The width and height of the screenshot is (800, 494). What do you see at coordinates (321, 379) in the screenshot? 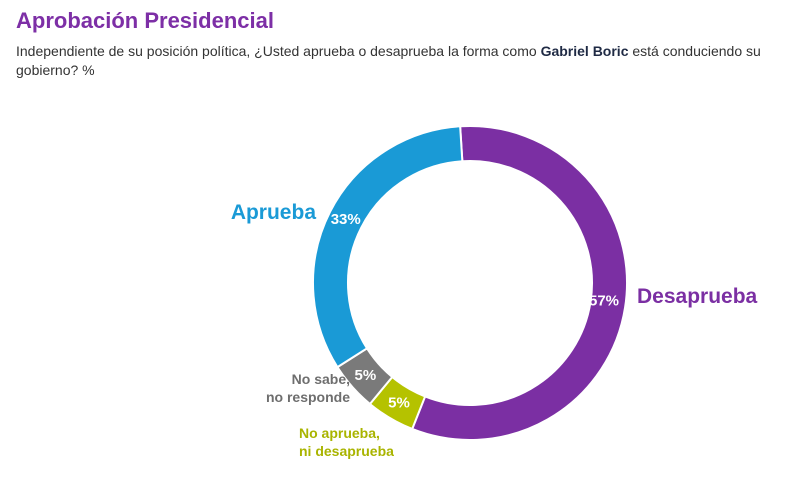
I see `slice-name-line: No sabe,` at bounding box center [321, 379].